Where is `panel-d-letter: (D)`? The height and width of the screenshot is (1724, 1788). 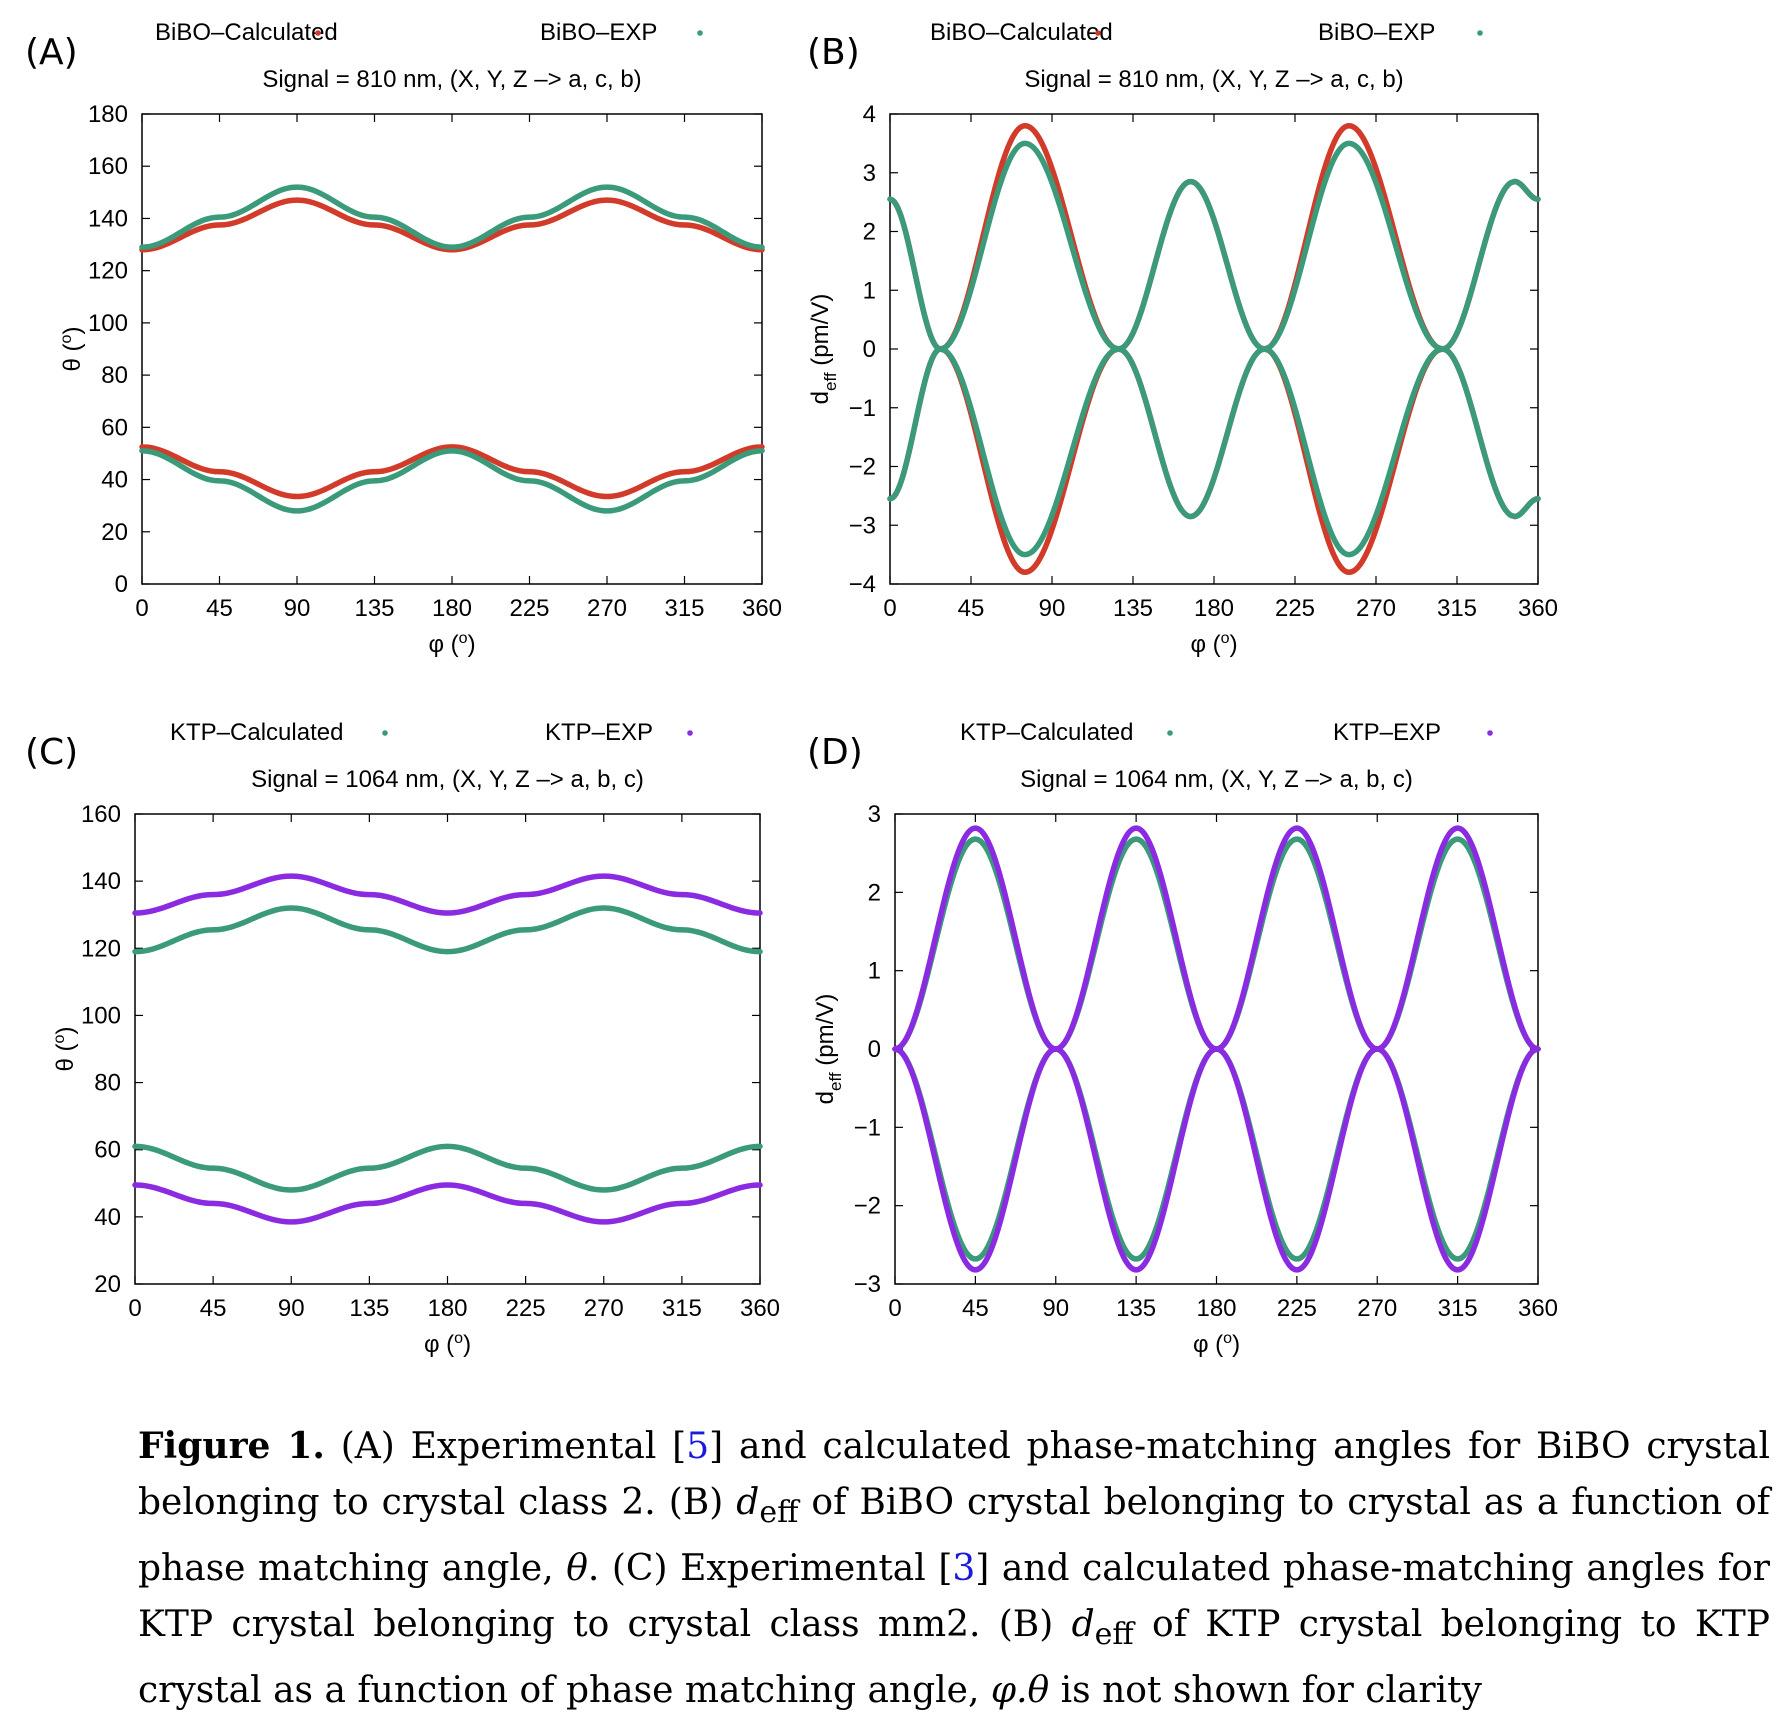 panel-d-letter: (D) is located at coordinates (835, 752).